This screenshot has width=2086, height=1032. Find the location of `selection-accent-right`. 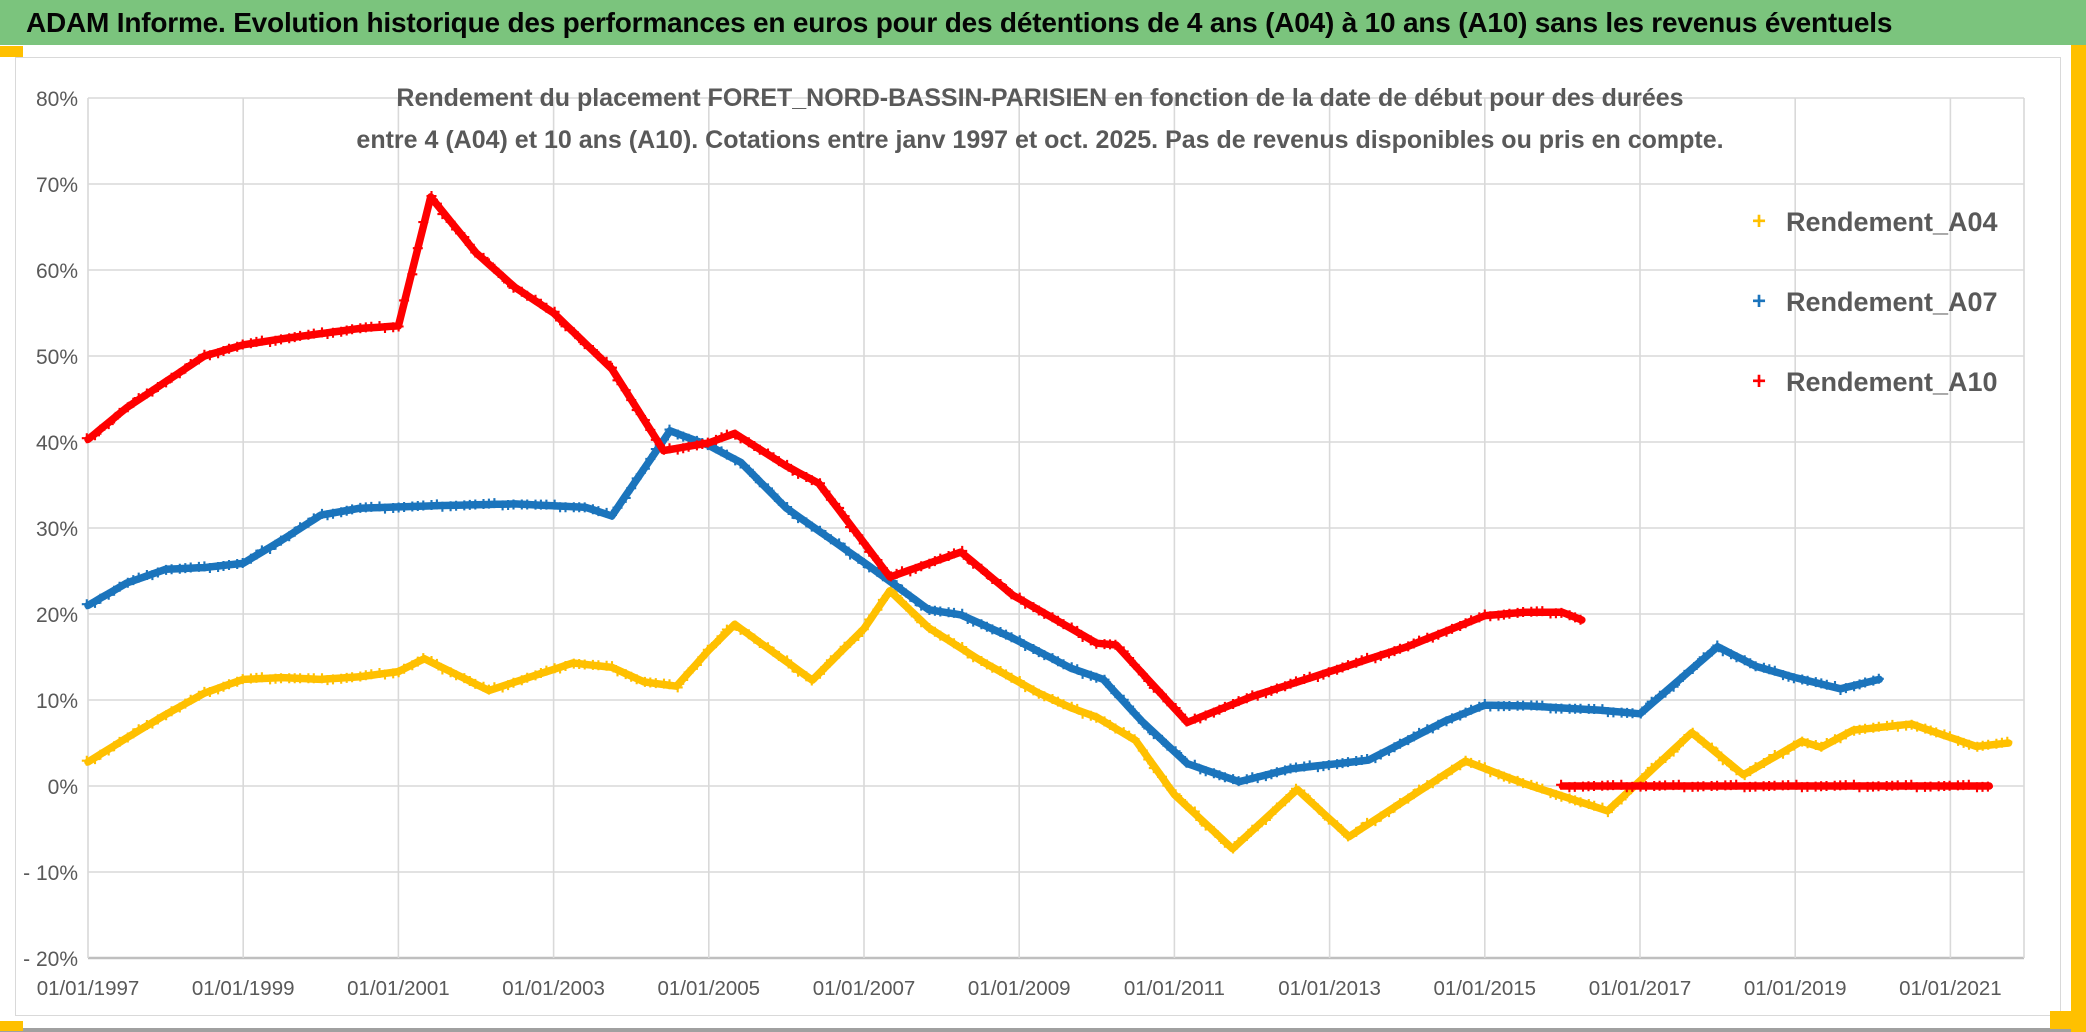

selection-accent-right is located at coordinates (2078, 538).